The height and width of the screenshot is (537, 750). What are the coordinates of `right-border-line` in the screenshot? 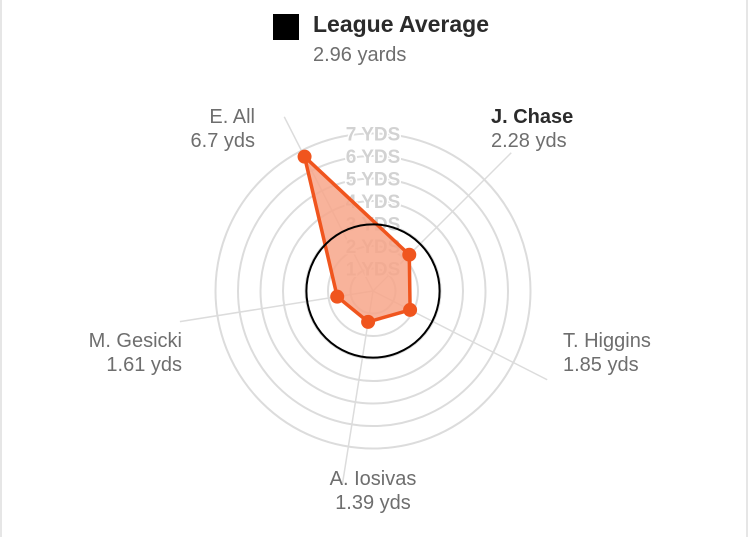 It's located at (747, 268).